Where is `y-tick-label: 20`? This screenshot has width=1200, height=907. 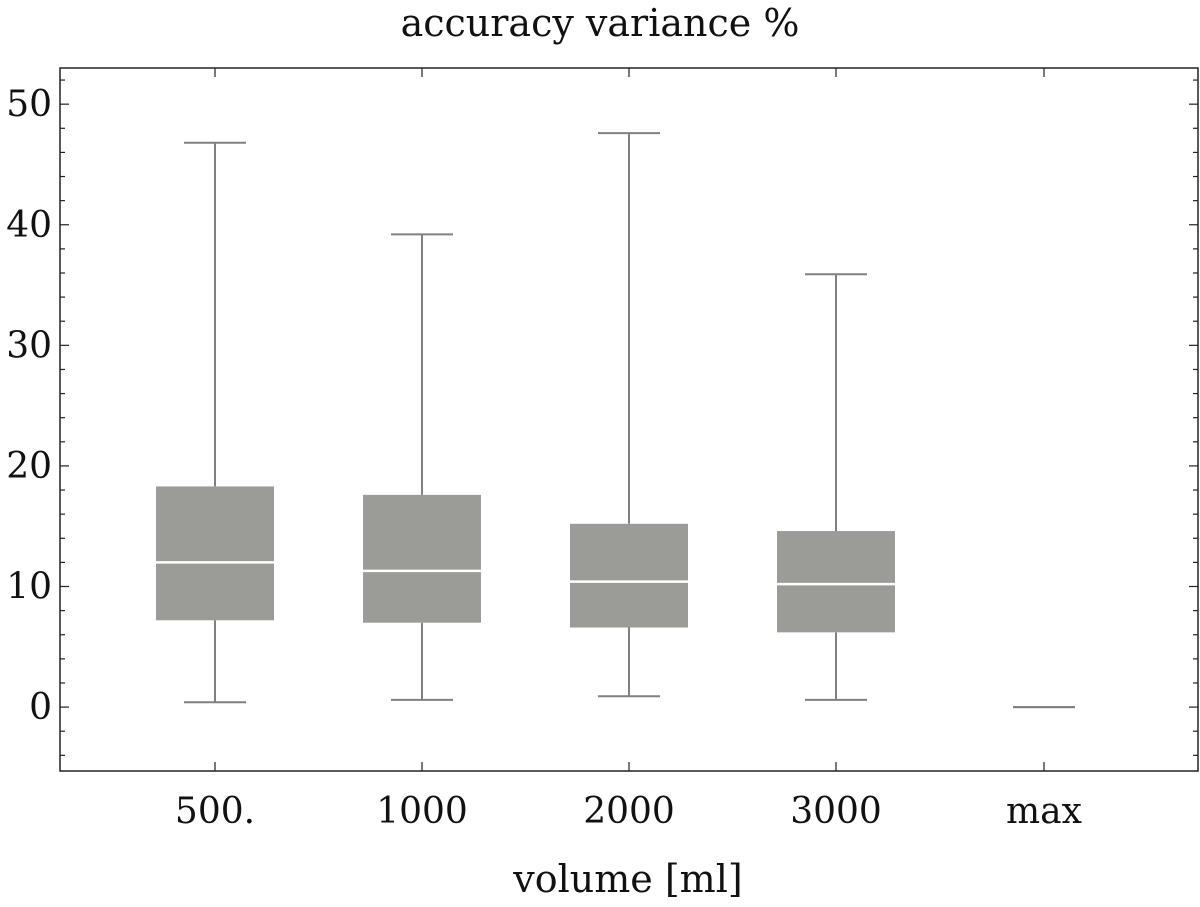 y-tick-label: 20 is located at coordinates (29, 466).